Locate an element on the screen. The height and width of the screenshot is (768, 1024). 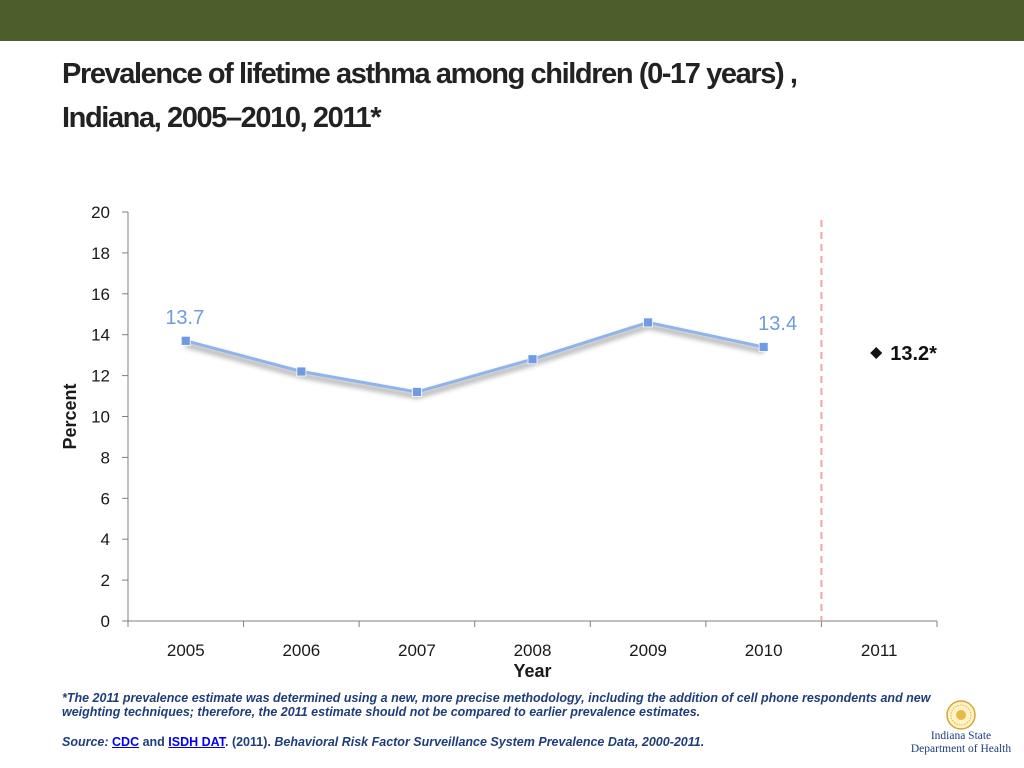
data-label-2010: 13.4 is located at coordinates (777, 324).